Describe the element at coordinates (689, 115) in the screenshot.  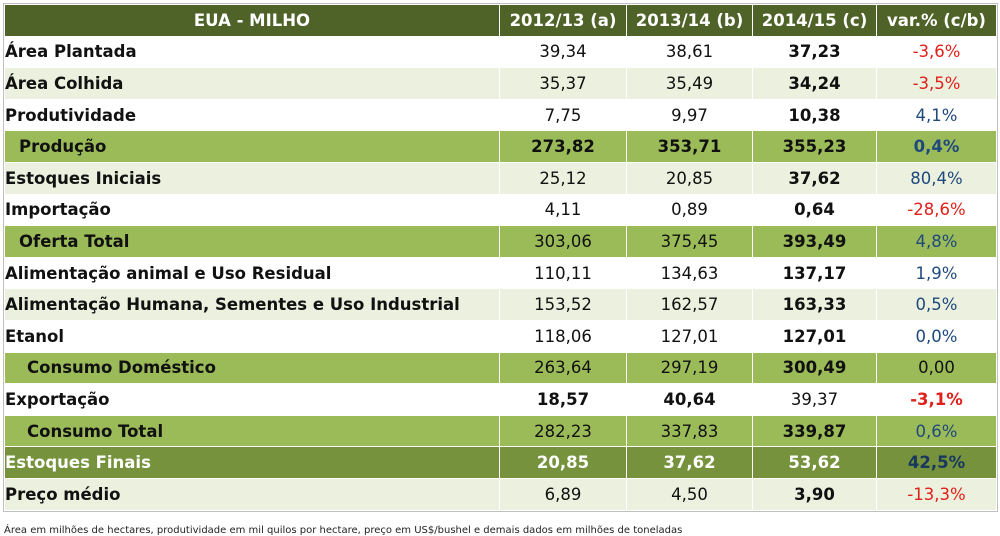
I see `cell-2013-14: 9,97` at that location.